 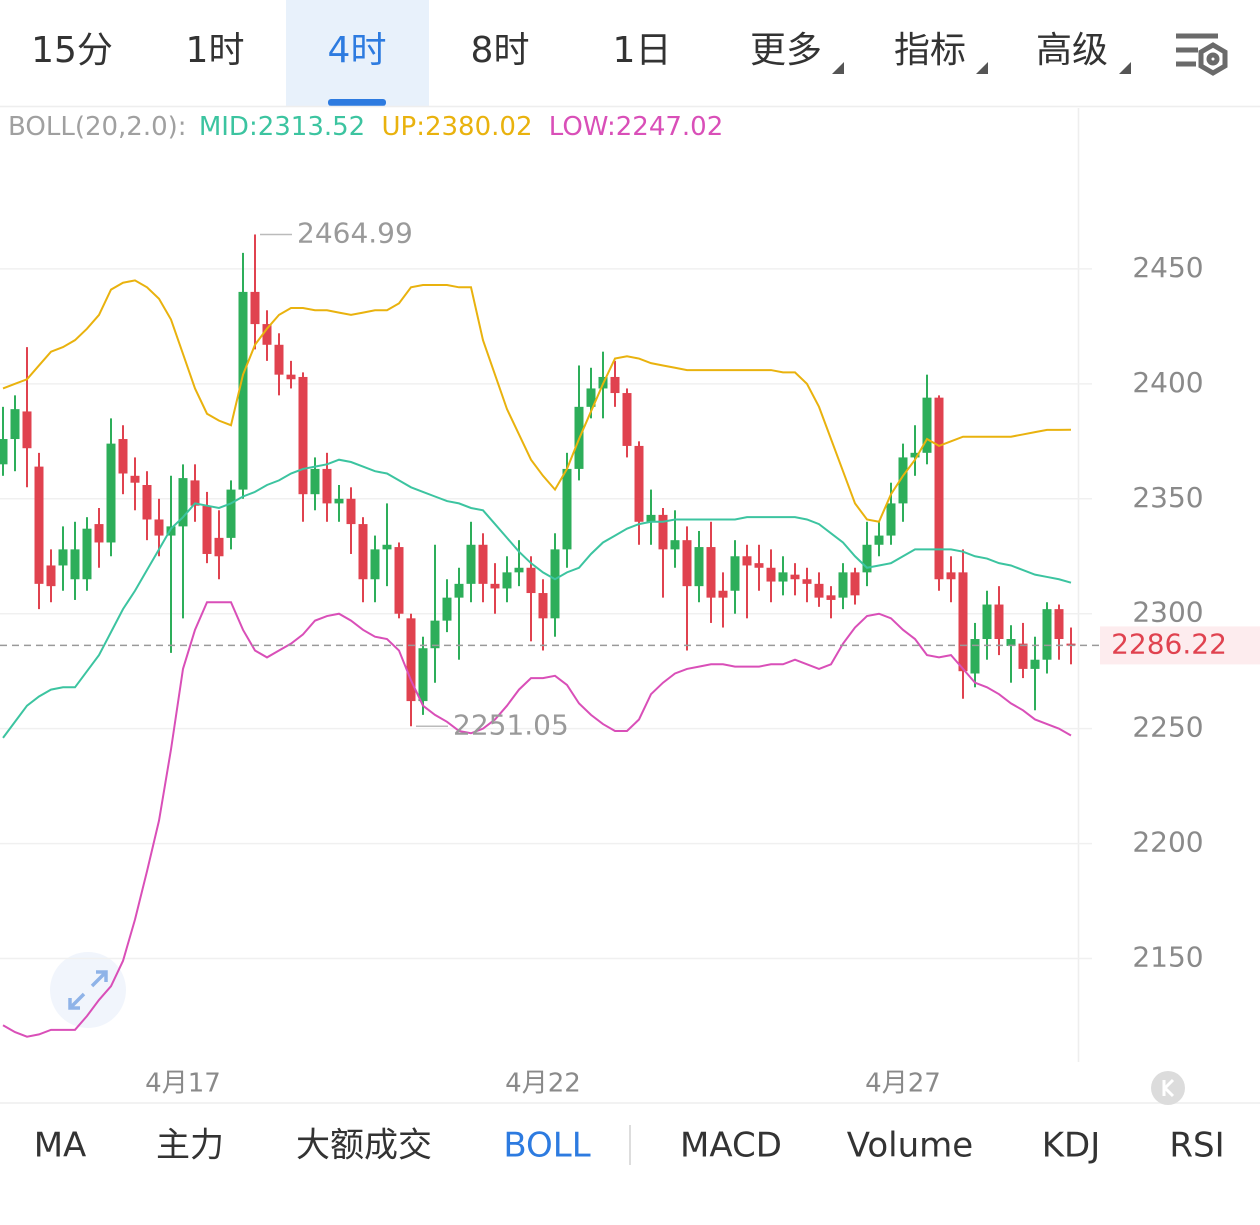 I want to click on bottom-tab: Volume, so click(x=910, y=1146).